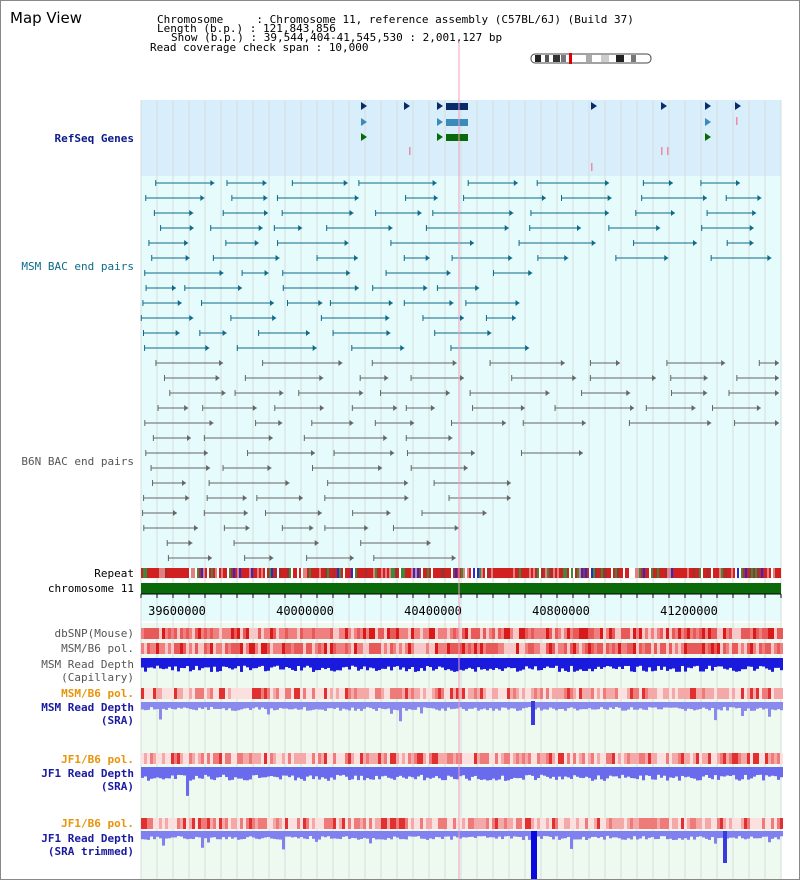 This screenshot has width=800, height=880. I want to click on gene-tick, so click(662, 151).